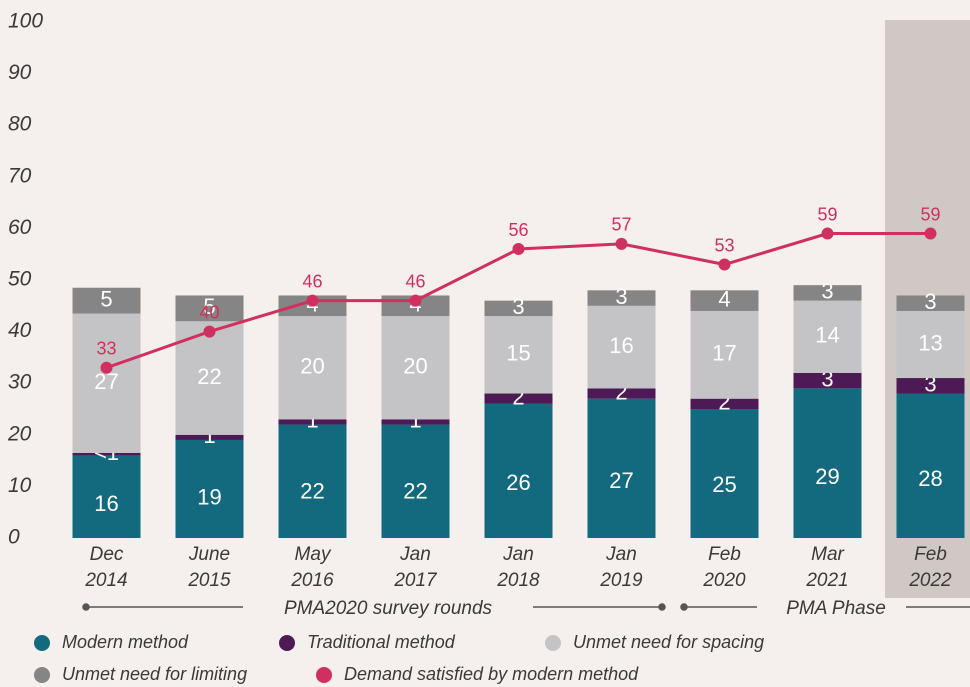 Image resolution: width=970 pixels, height=687 pixels. Describe the element at coordinates (20, 72) in the screenshot. I see `y-tick-label: 90` at that location.